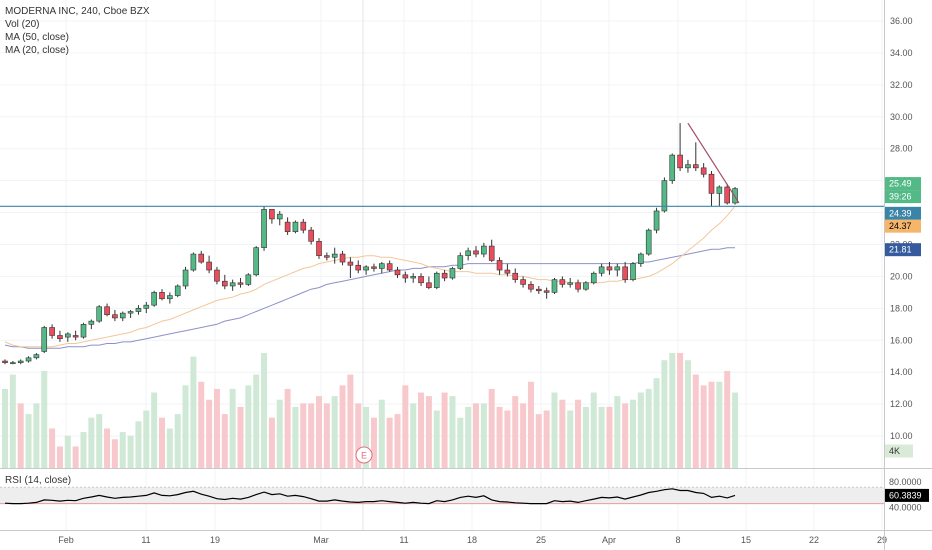 The width and height of the screenshot is (932, 550). What do you see at coordinates (905, 495) in the screenshot?
I see `rsi-value-badge-text: 60.3839` at bounding box center [905, 495].